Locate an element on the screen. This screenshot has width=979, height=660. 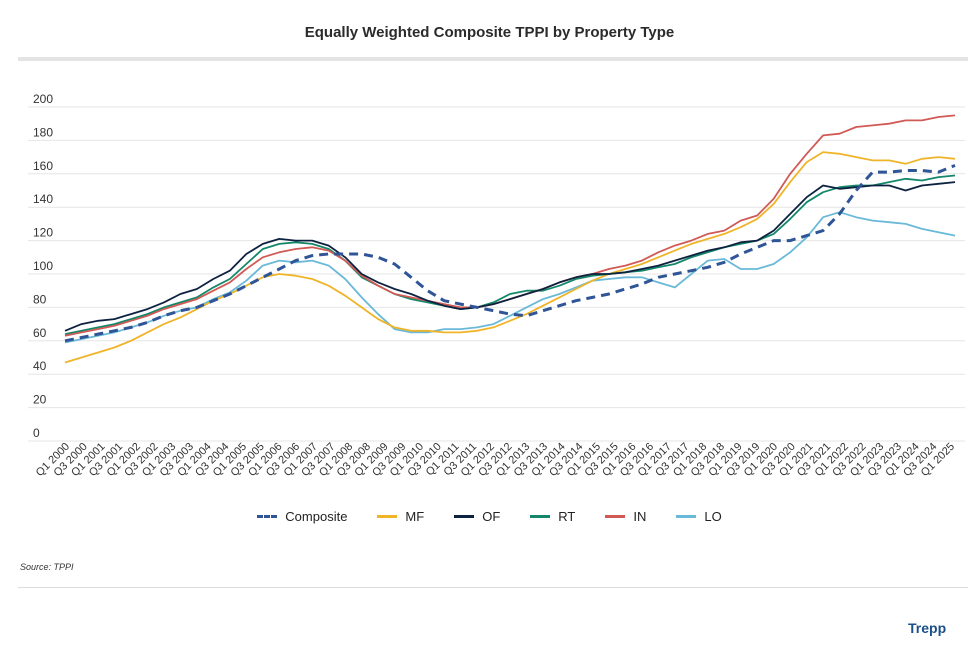
legend: Composite MF OF RT IN LO is located at coordinates (489, 516).